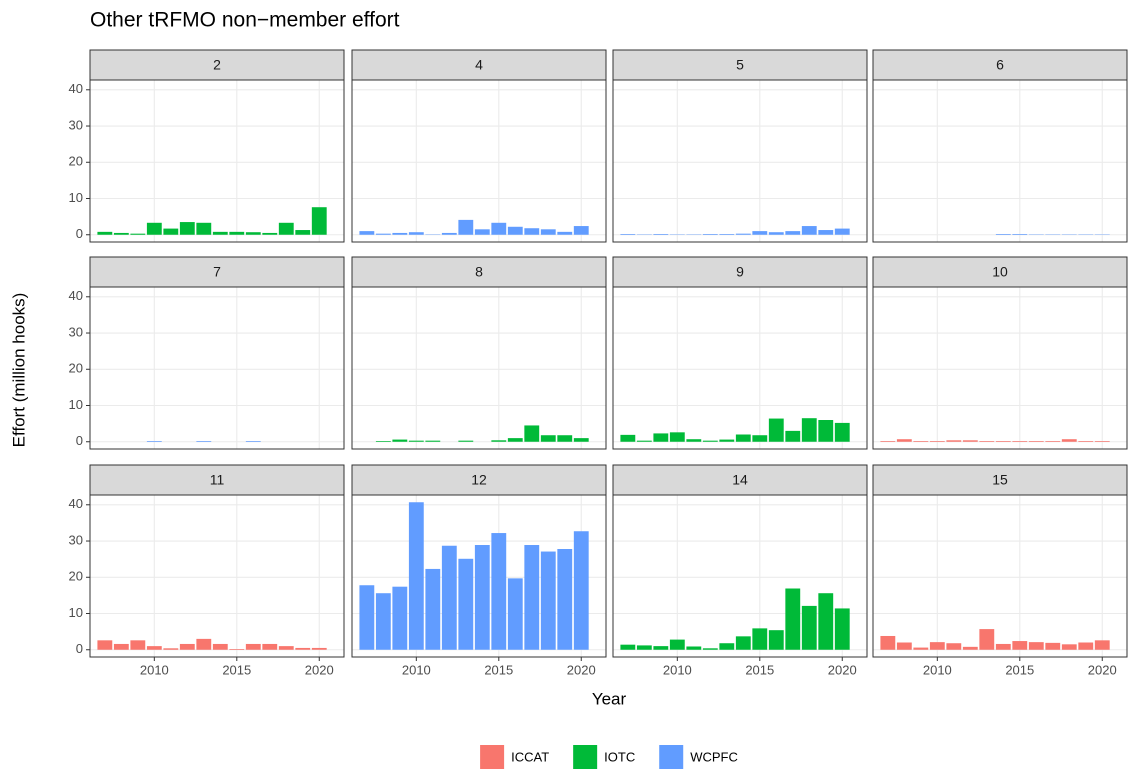  I want to click on strip-label: 8, so click(479, 272).